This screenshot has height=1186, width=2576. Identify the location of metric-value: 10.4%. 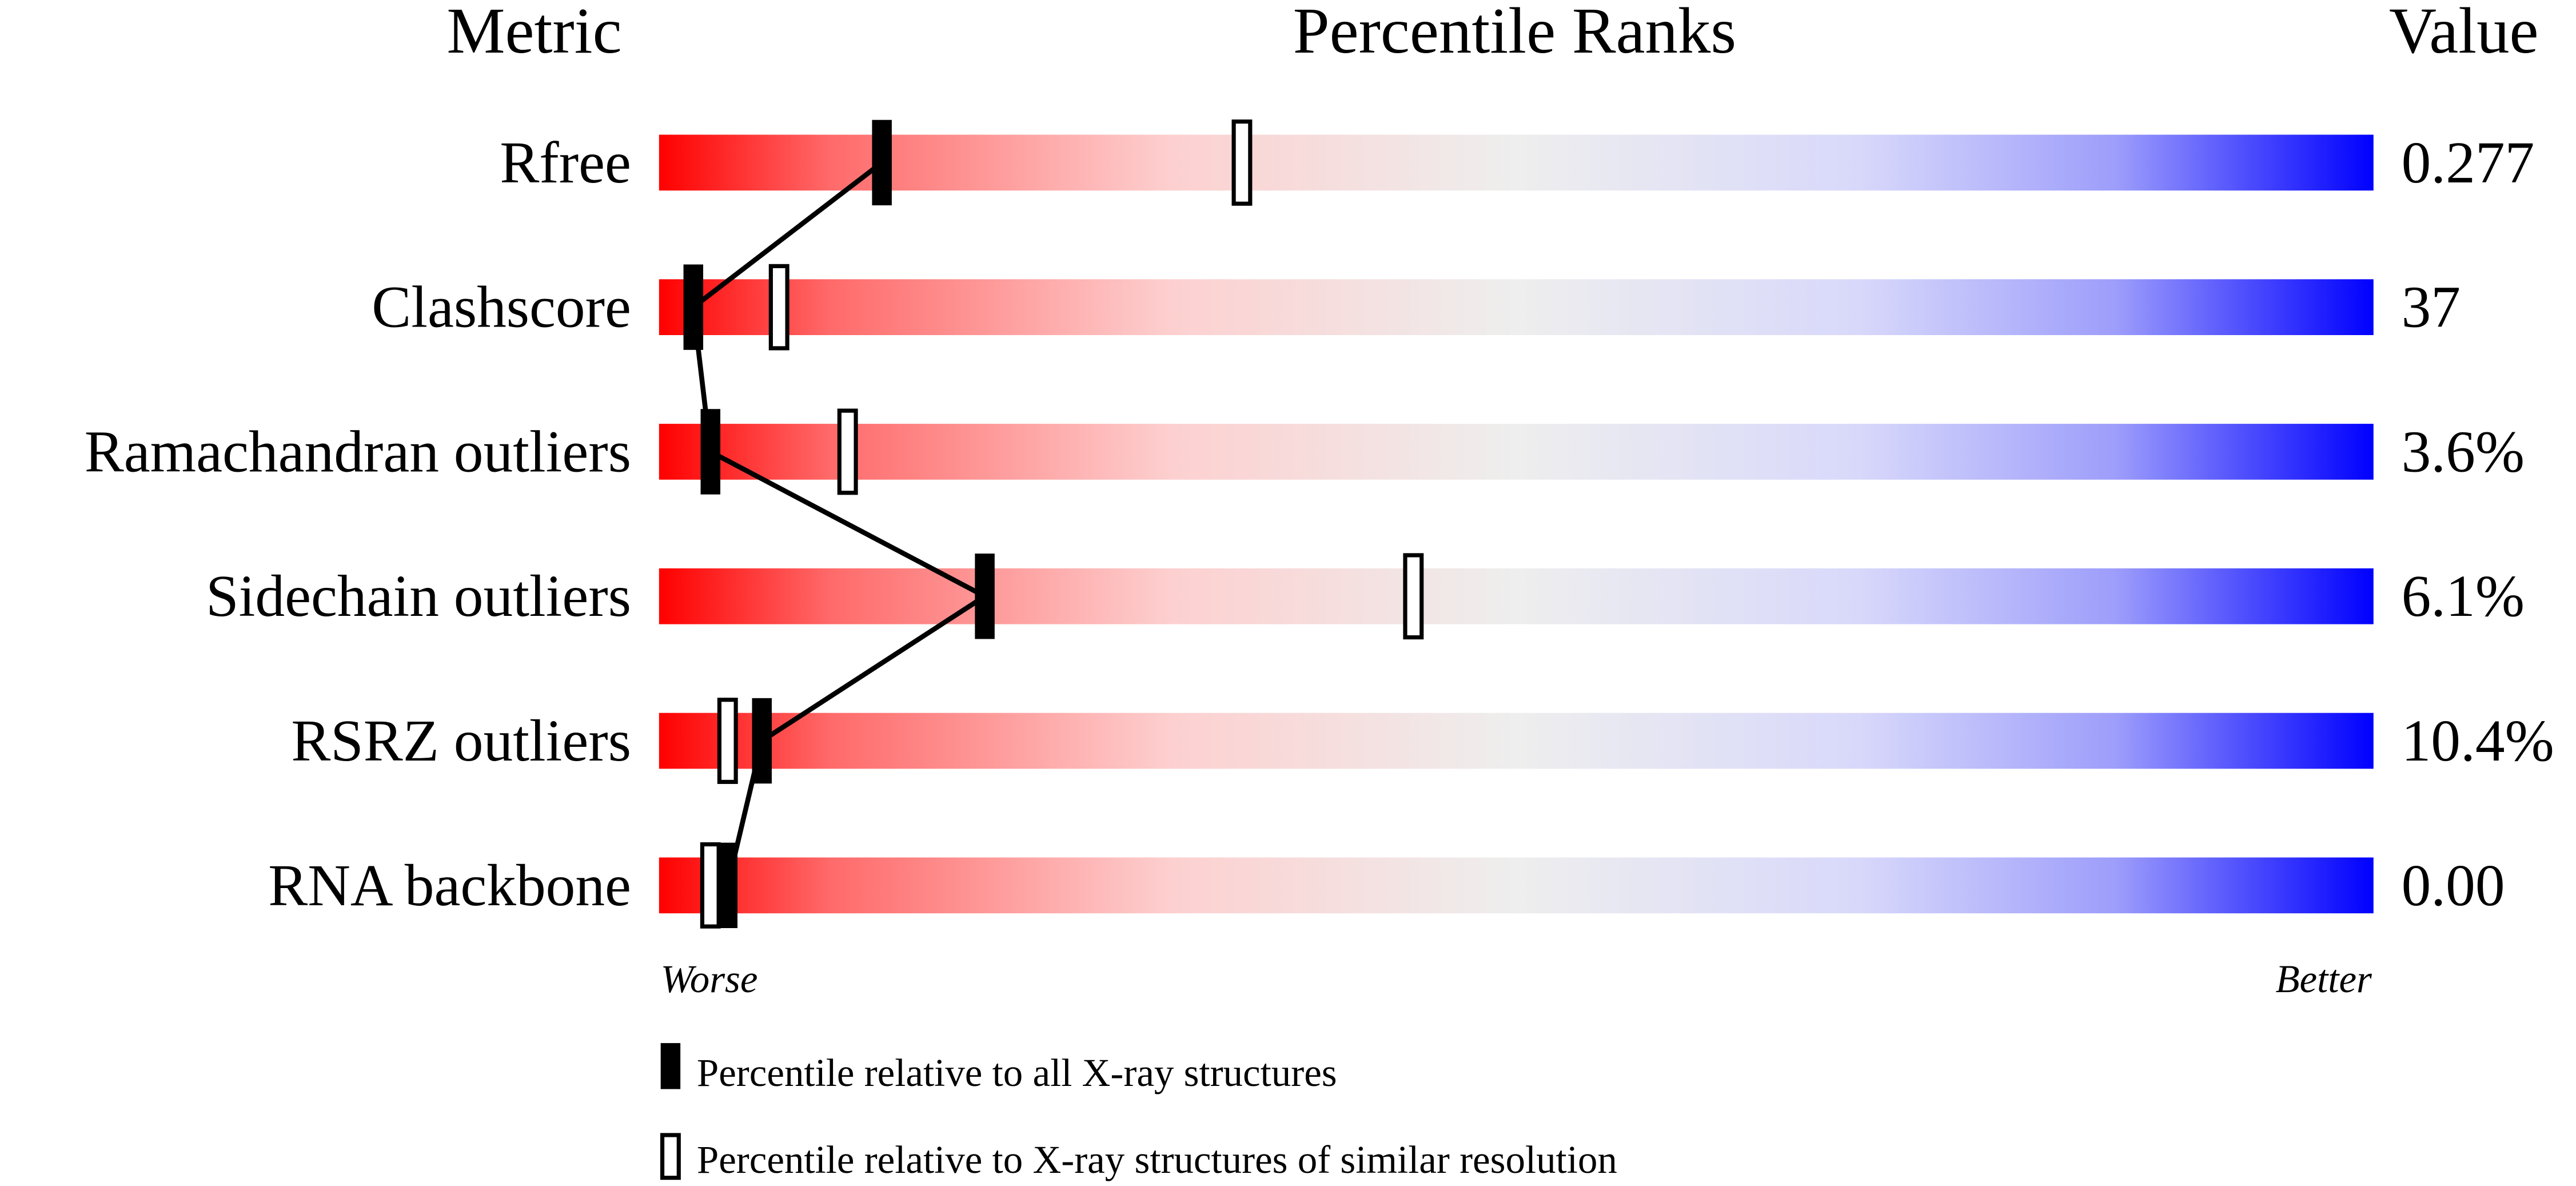
(2478, 741).